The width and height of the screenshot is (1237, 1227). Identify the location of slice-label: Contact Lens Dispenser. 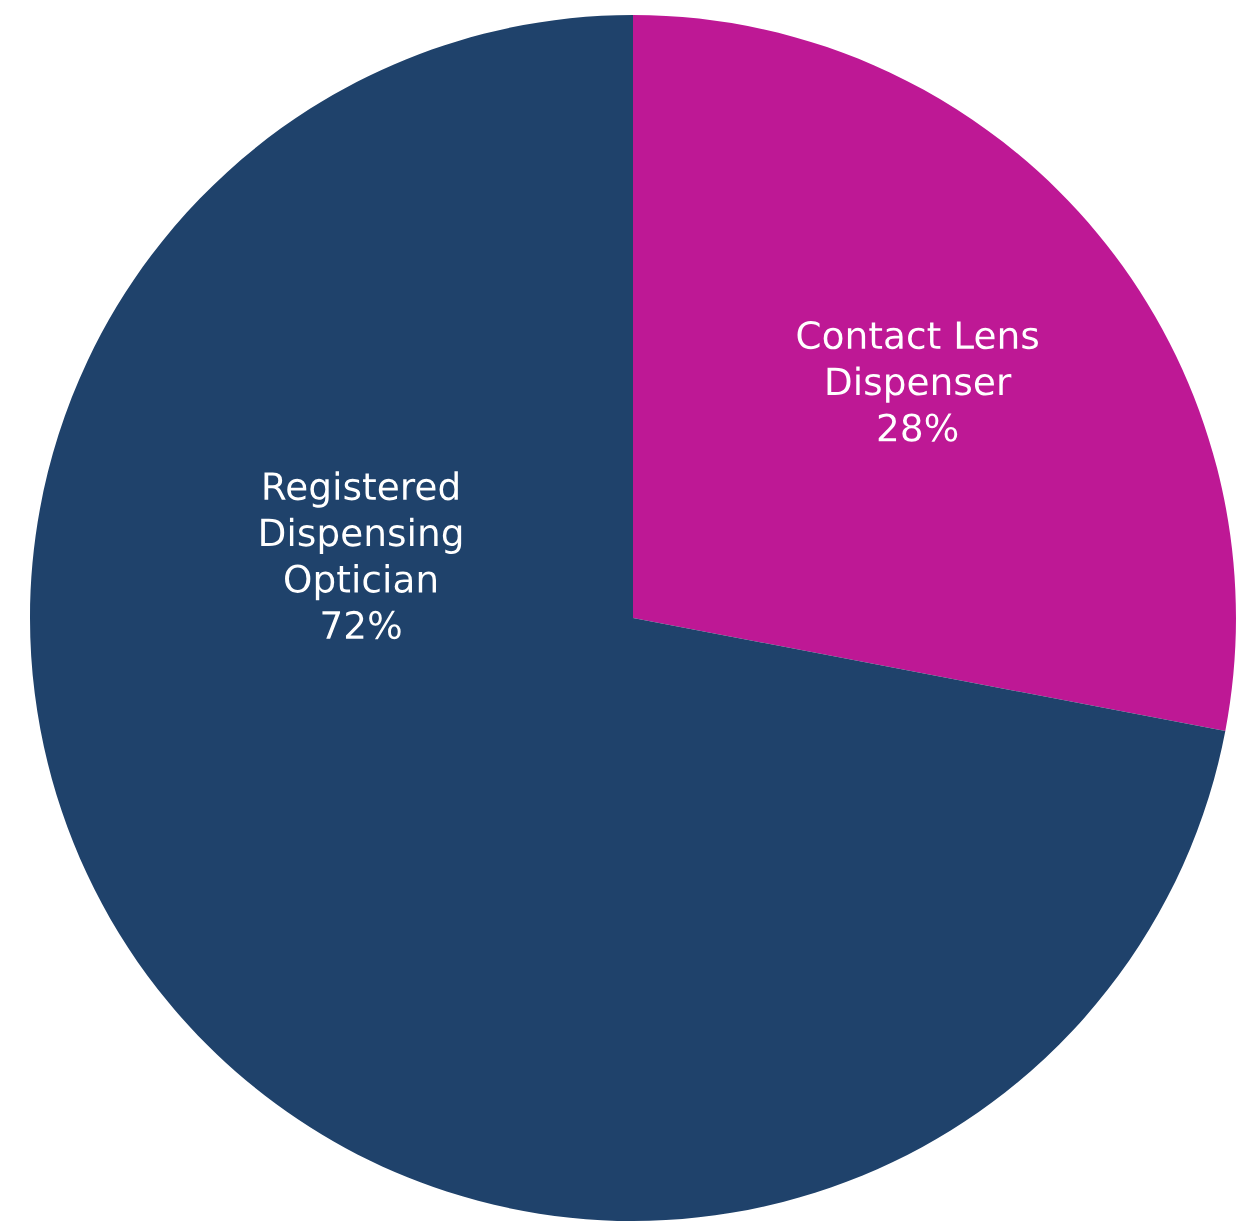
(917, 361).